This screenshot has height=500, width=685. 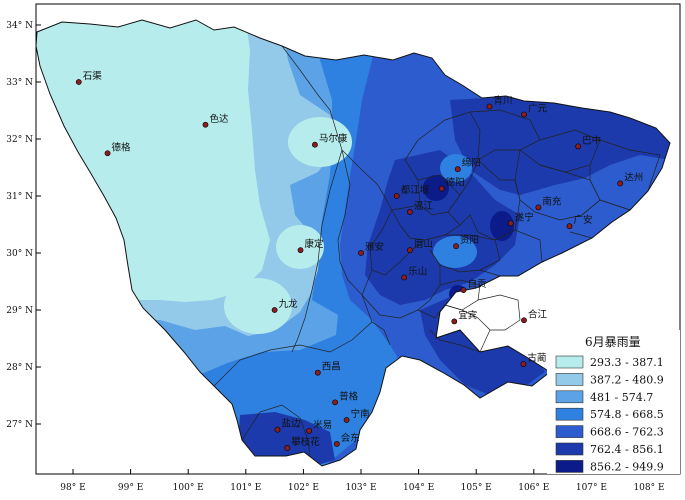 I want to click on lon-tick-label: 98° E, so click(x=72, y=488).